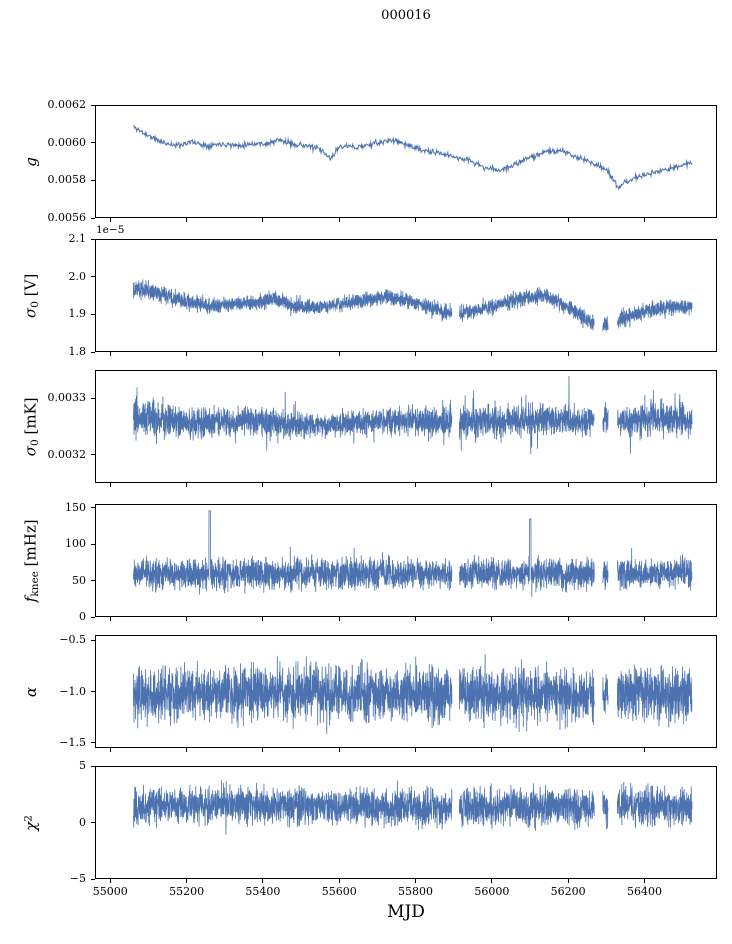  What do you see at coordinates (72, 742) in the screenshot?
I see `y-tick-label: −1.5` at bounding box center [72, 742].